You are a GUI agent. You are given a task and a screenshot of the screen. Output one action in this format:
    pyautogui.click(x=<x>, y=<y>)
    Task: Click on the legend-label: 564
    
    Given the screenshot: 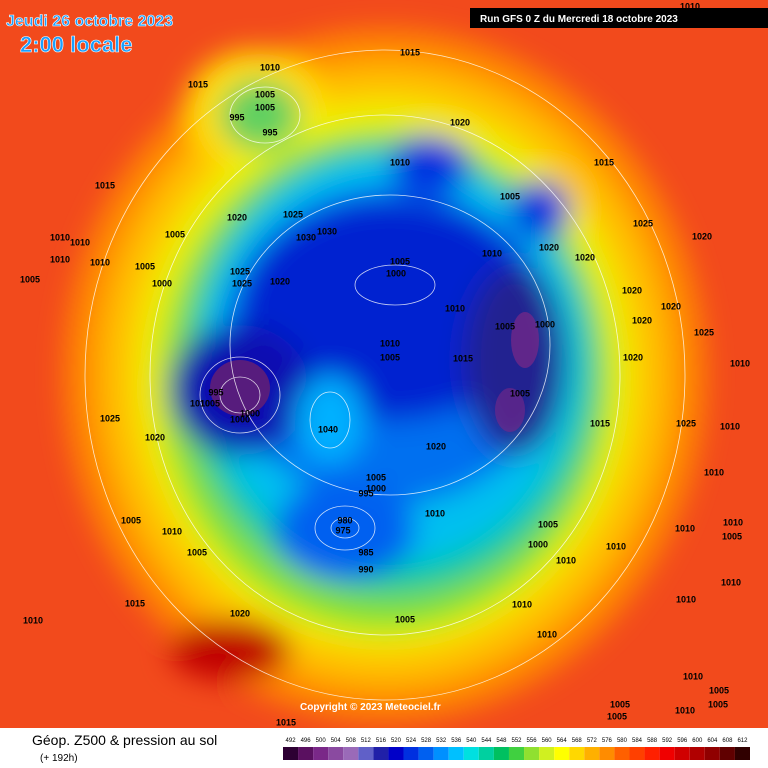 What is the action you would take?
    pyautogui.click(x=562, y=741)
    